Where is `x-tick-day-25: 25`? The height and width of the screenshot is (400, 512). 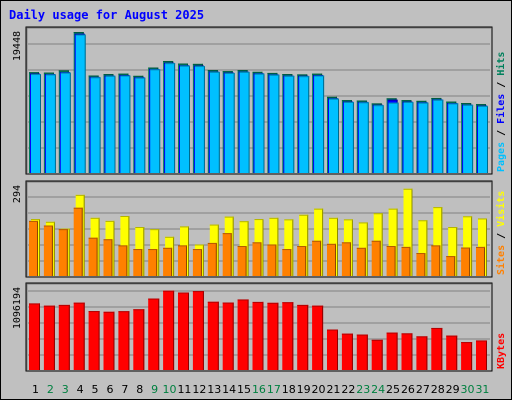
x-tick-day-25: 25 is located at coordinates (393, 389).